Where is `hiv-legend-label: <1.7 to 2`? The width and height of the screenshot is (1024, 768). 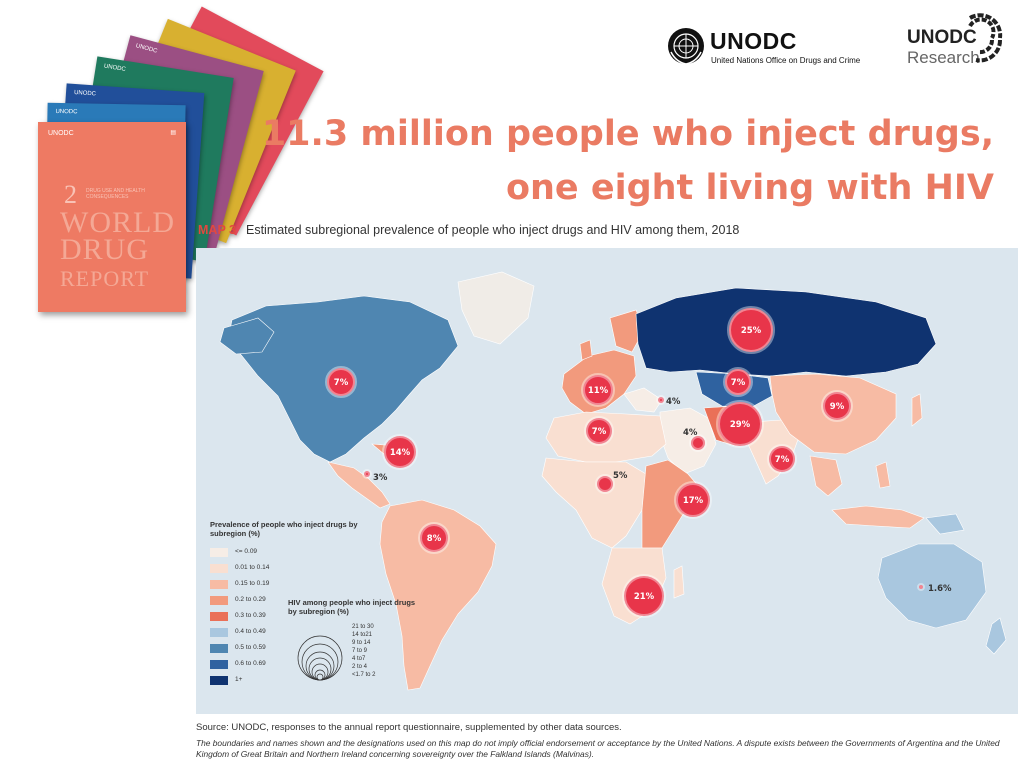 hiv-legend-label: <1.7 to 2 is located at coordinates (364, 675).